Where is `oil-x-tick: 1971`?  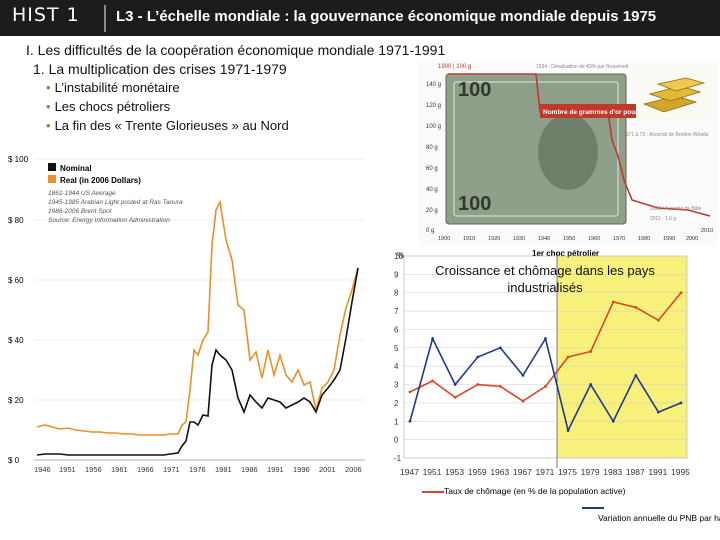 oil-x-tick: 1971 is located at coordinates (171, 469).